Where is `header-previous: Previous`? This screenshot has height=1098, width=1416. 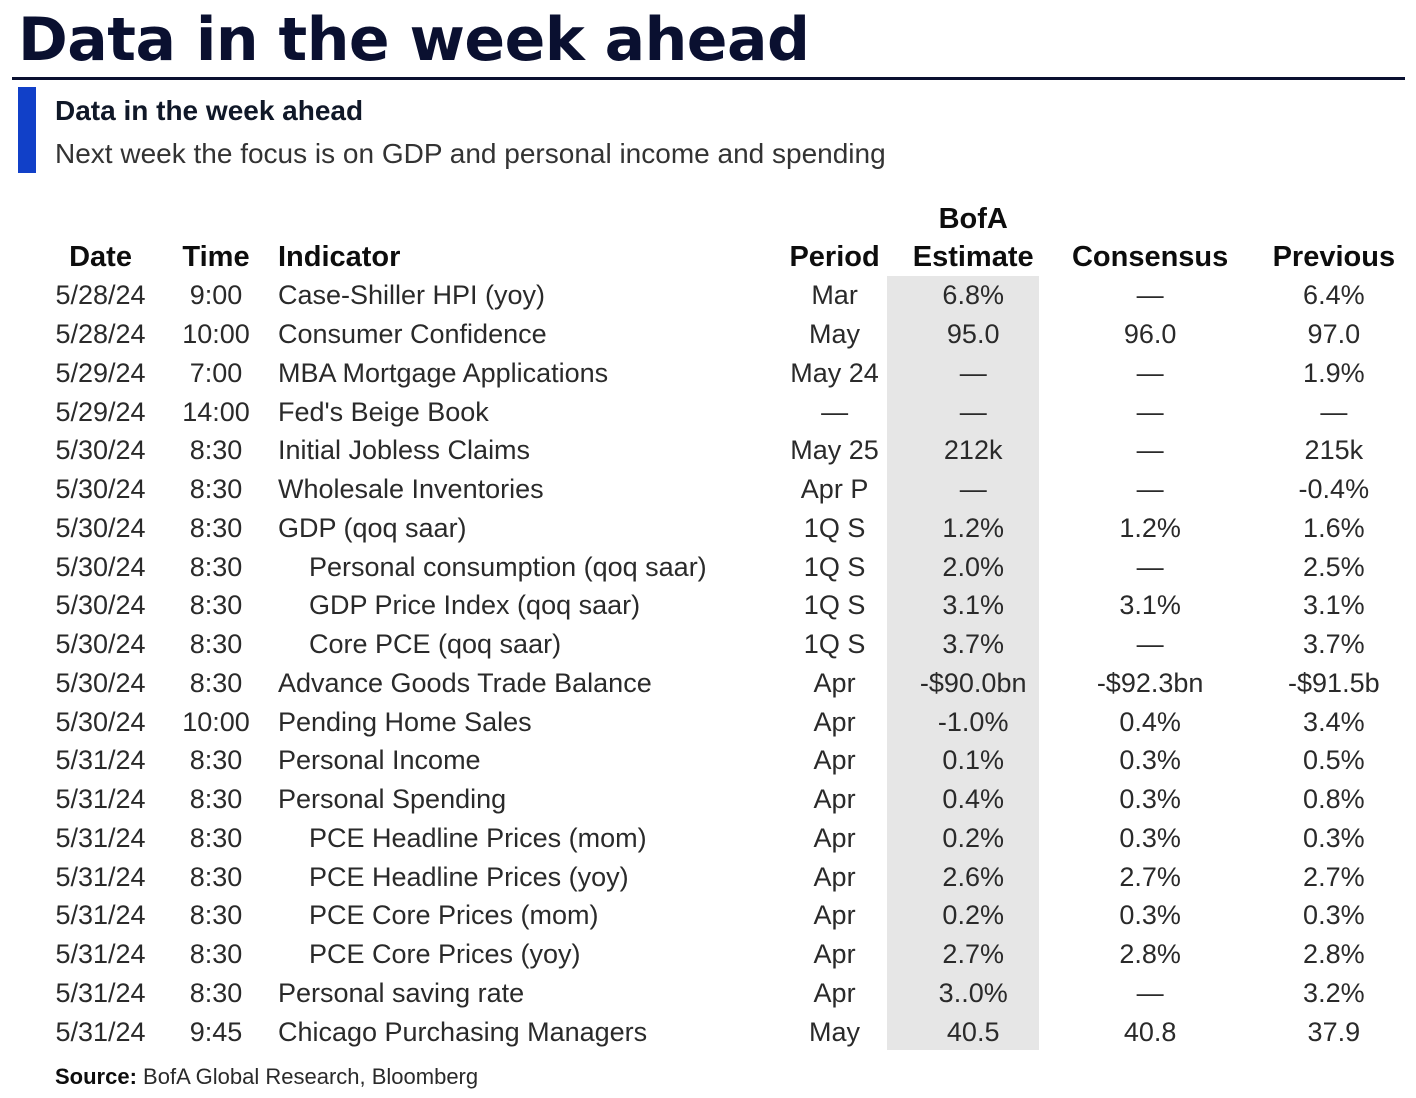 header-previous: Previous is located at coordinates (1334, 257).